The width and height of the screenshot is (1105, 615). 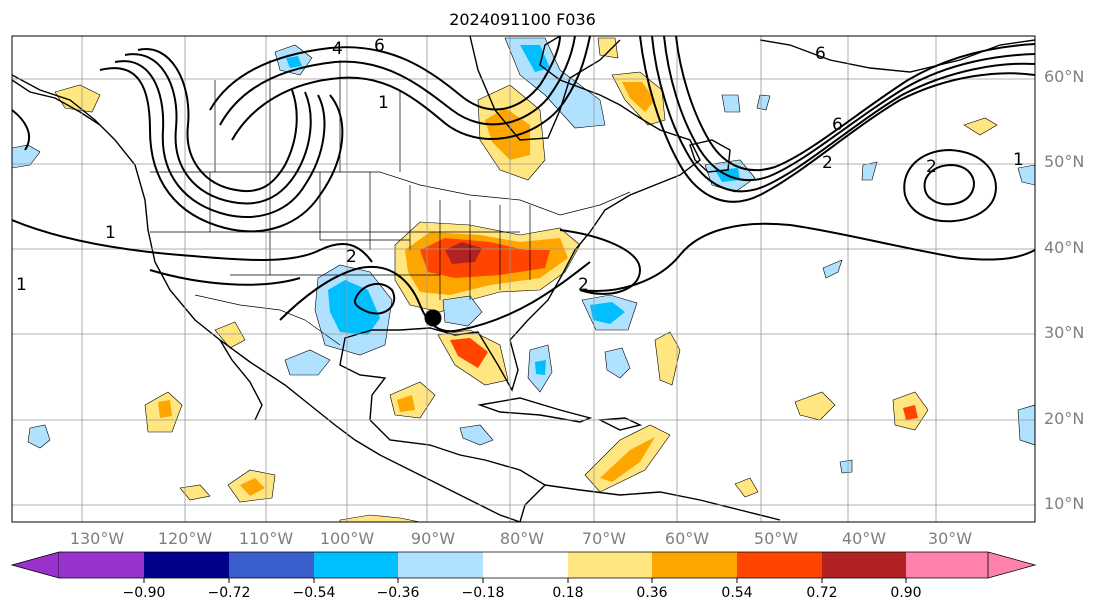 I want to click on coast-cuba, so click(x=535, y=410).